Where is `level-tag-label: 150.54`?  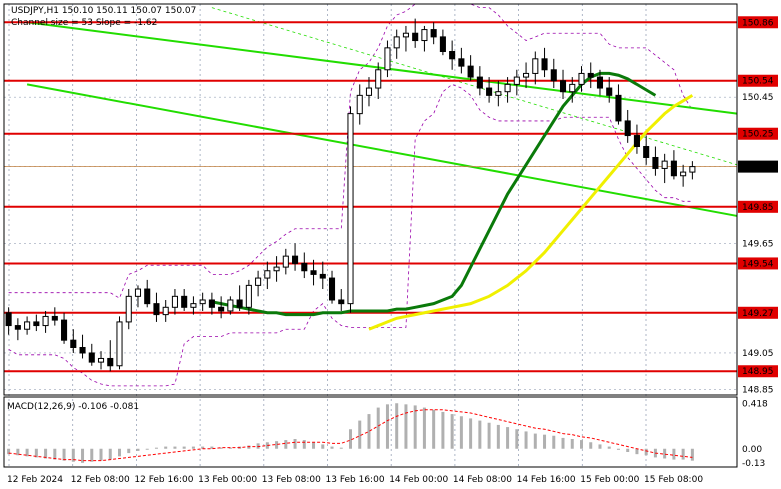
level-tag-label: 150.54 is located at coordinates (758, 82).